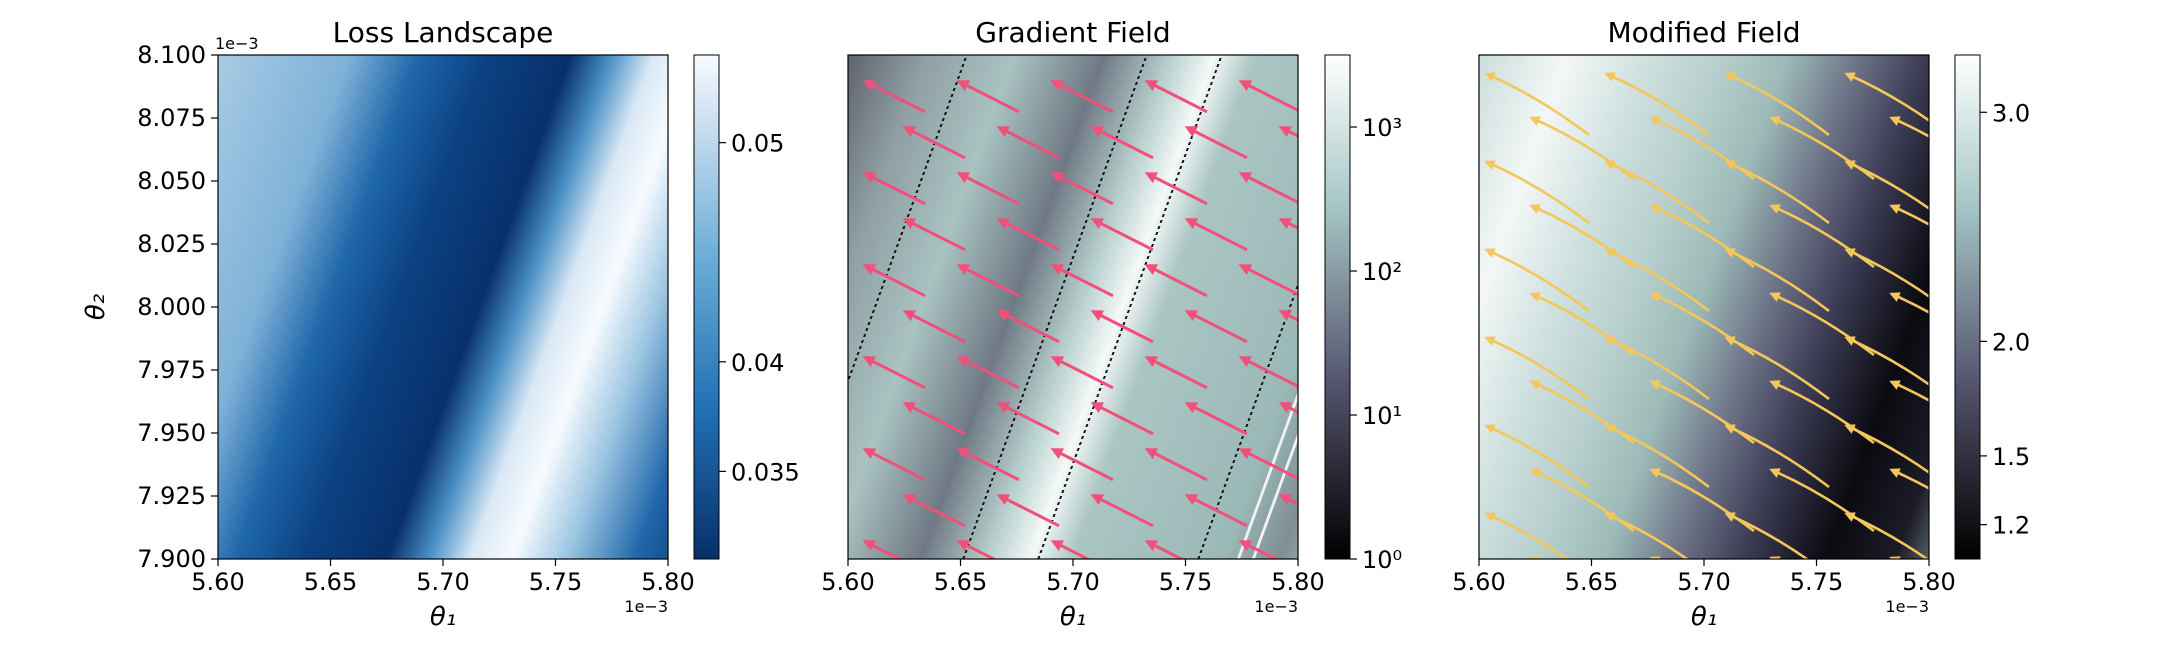 This screenshot has height=646, width=2170. Describe the element at coordinates (759, 308) in the screenshot. I see `loss-colorbar-ticks: 0.05 0.04 0.035` at that location.